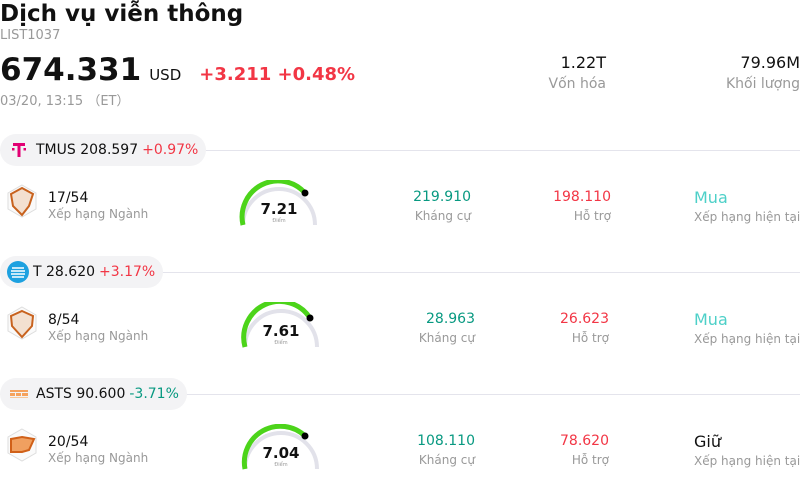  I want to click on score-value: 7.21, so click(279, 209).